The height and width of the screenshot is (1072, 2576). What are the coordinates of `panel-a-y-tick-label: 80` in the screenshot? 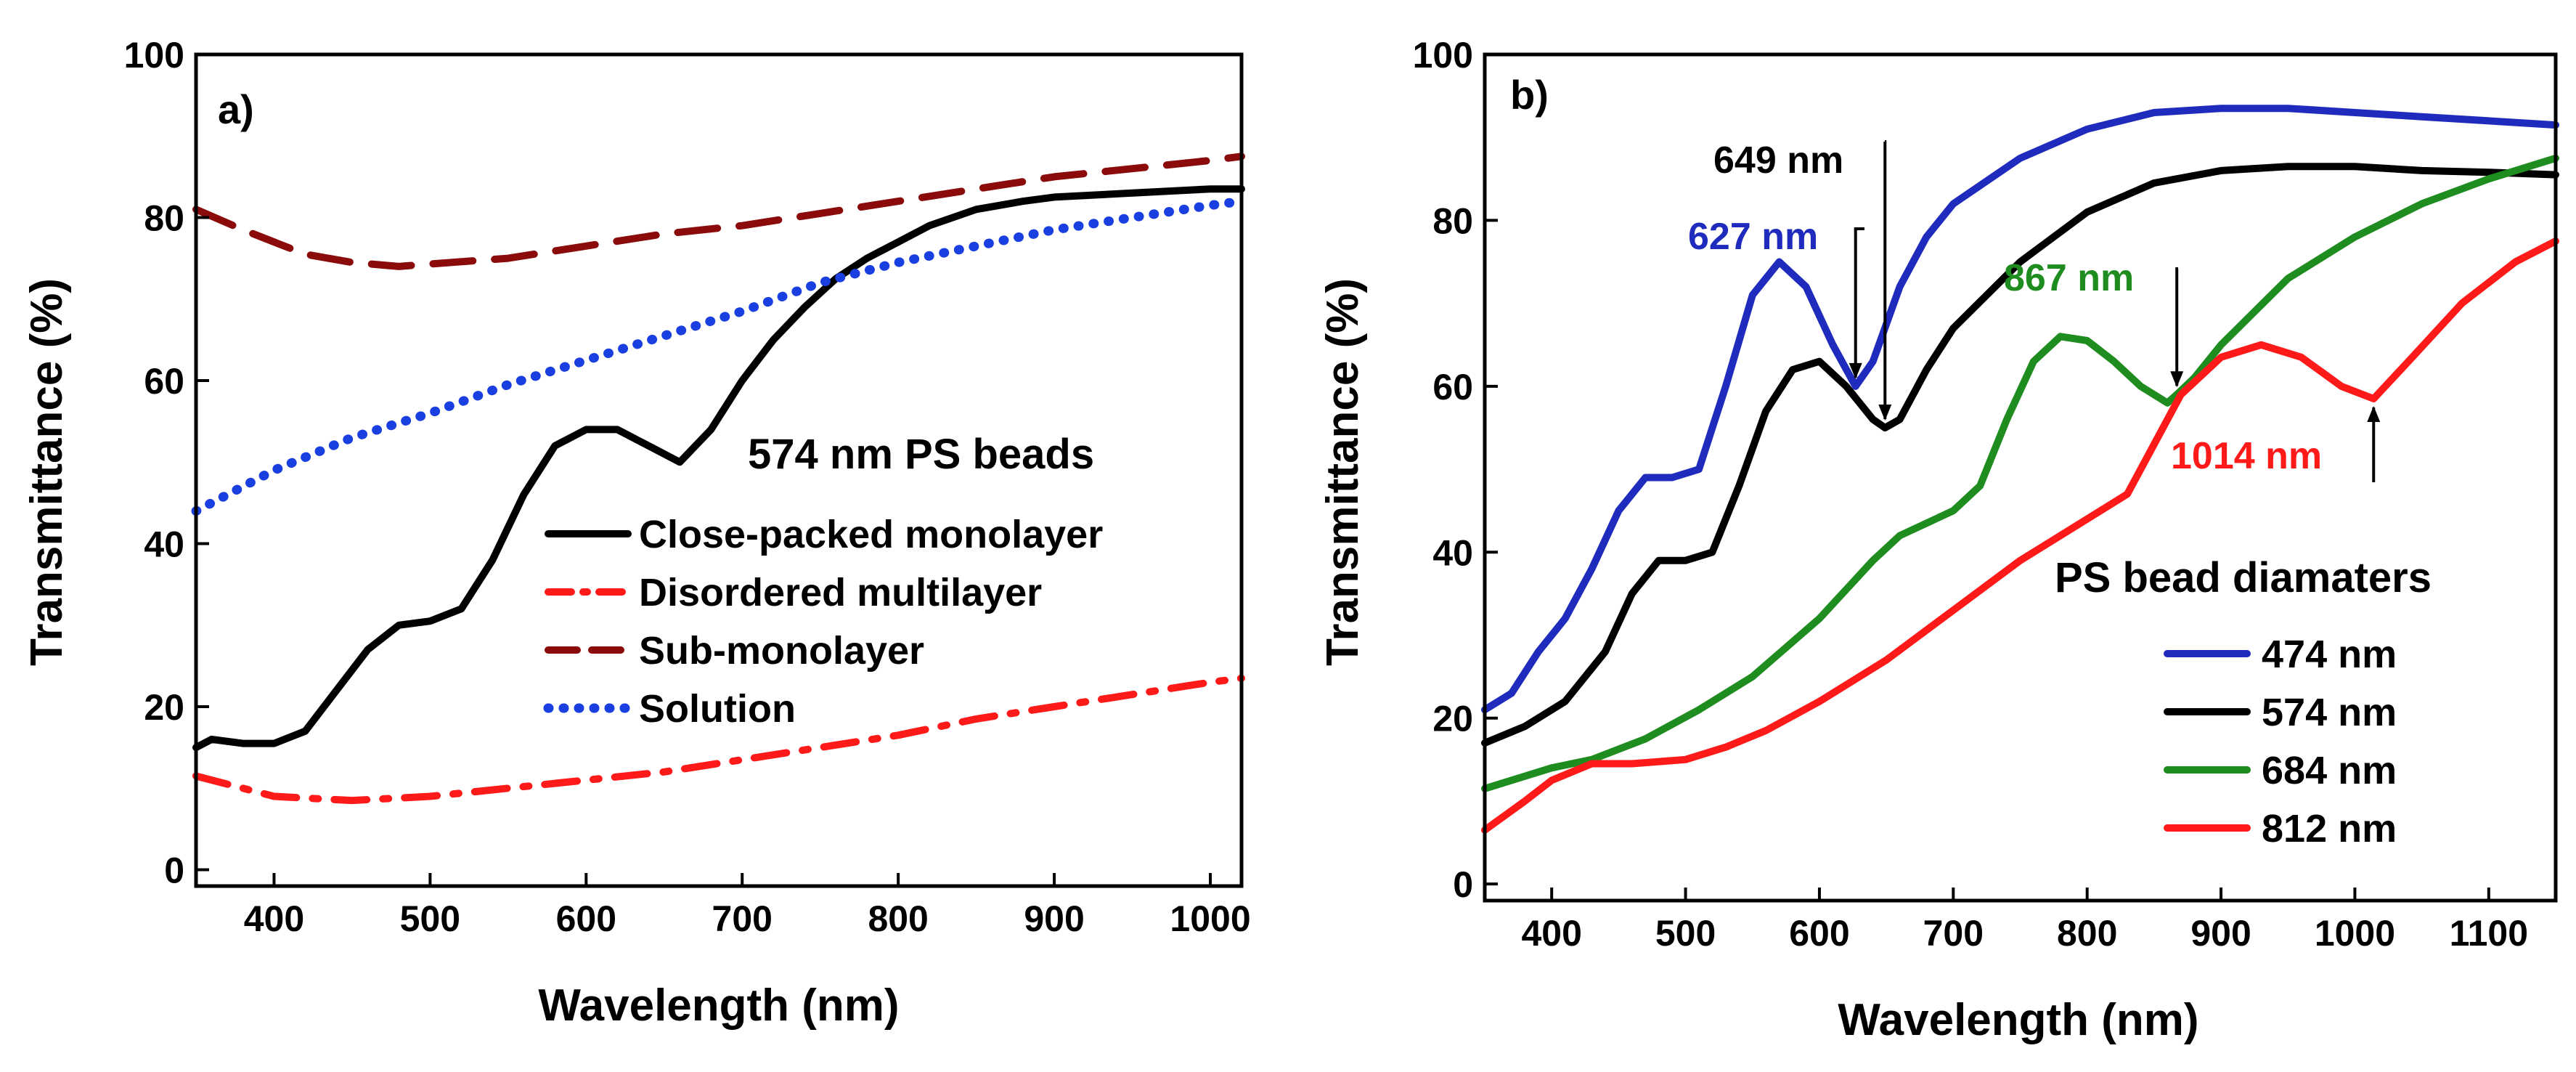 It's located at (164, 218).